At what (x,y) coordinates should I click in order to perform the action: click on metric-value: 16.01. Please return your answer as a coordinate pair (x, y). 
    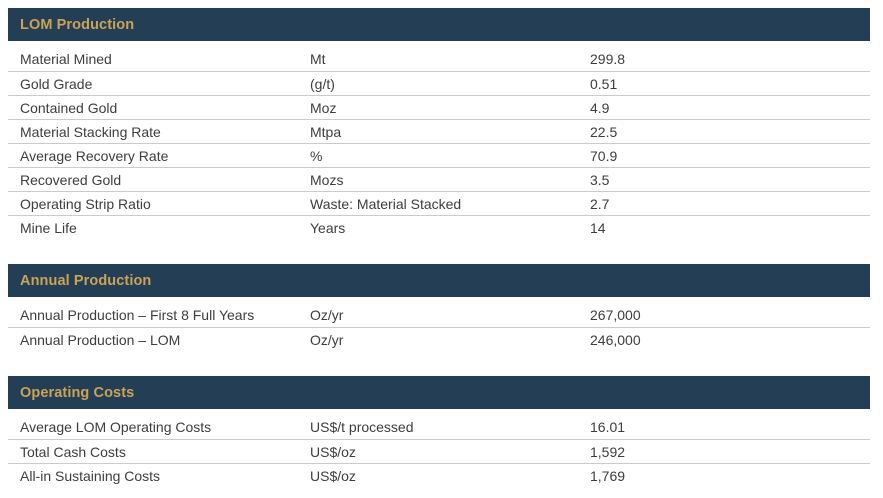
    Looking at the image, I should click on (608, 427).